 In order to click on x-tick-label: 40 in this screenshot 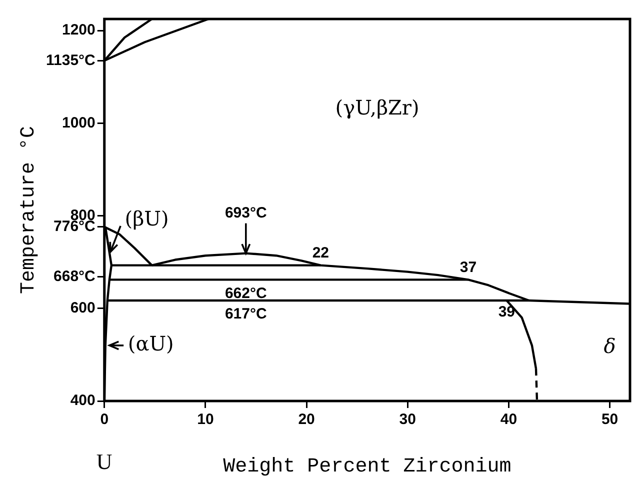, I will do `click(509, 419)`.